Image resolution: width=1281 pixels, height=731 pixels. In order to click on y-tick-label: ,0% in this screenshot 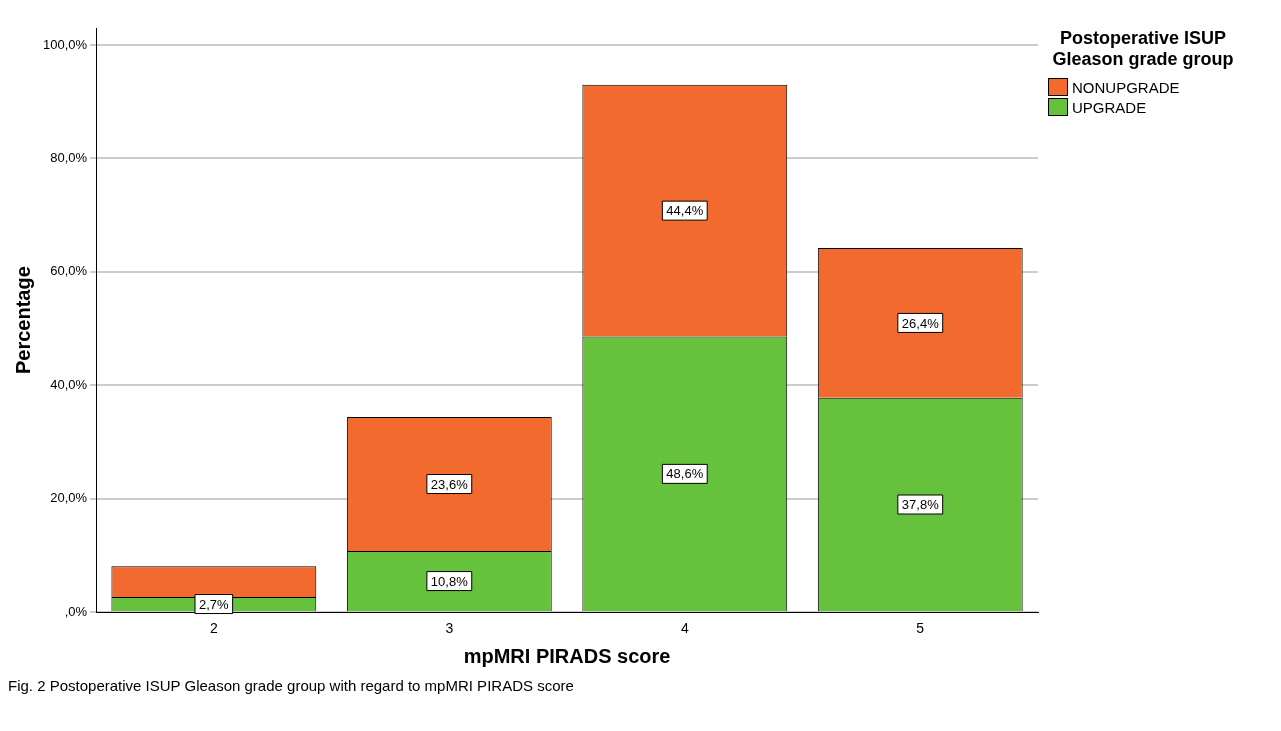, I will do `click(76, 611)`.